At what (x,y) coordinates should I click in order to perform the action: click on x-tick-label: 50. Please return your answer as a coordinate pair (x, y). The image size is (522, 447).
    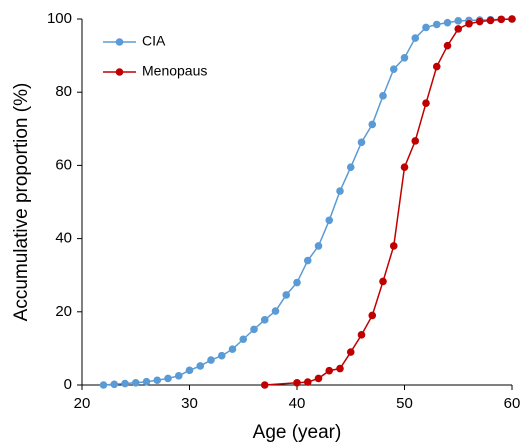
    Looking at the image, I should click on (404, 403).